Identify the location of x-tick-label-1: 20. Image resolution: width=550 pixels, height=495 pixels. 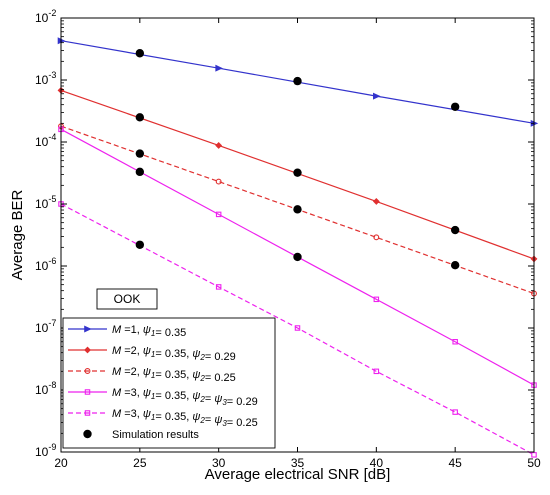
(61, 463).